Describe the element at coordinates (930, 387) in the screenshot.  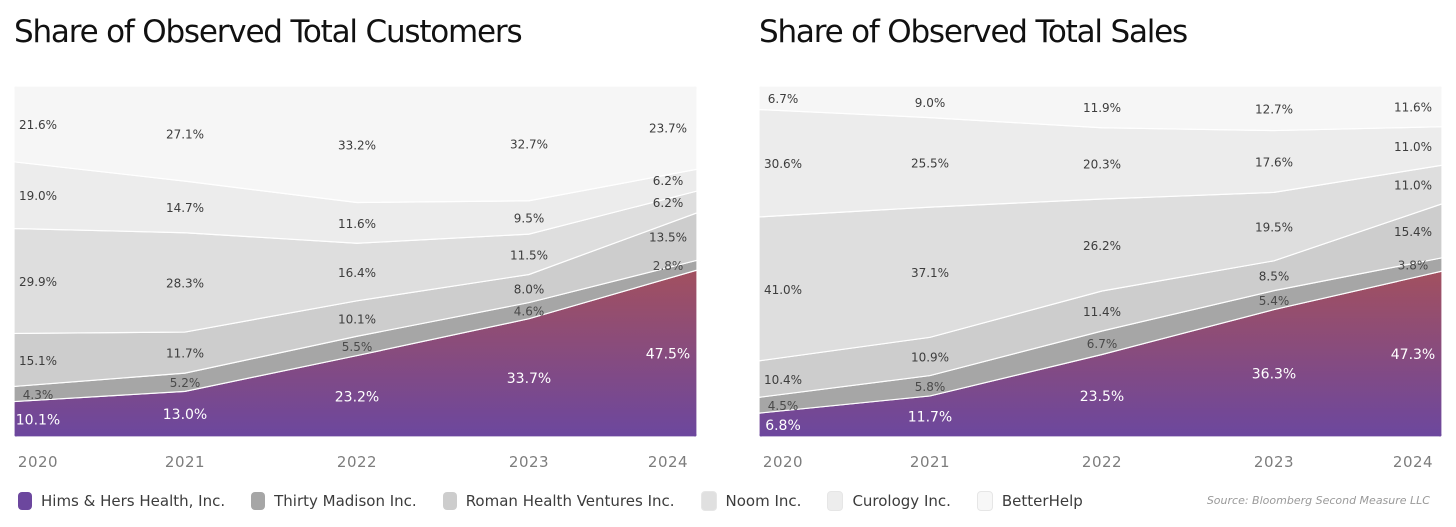
I see `data-label-thirty-madison-inc: 5.8%` at that location.